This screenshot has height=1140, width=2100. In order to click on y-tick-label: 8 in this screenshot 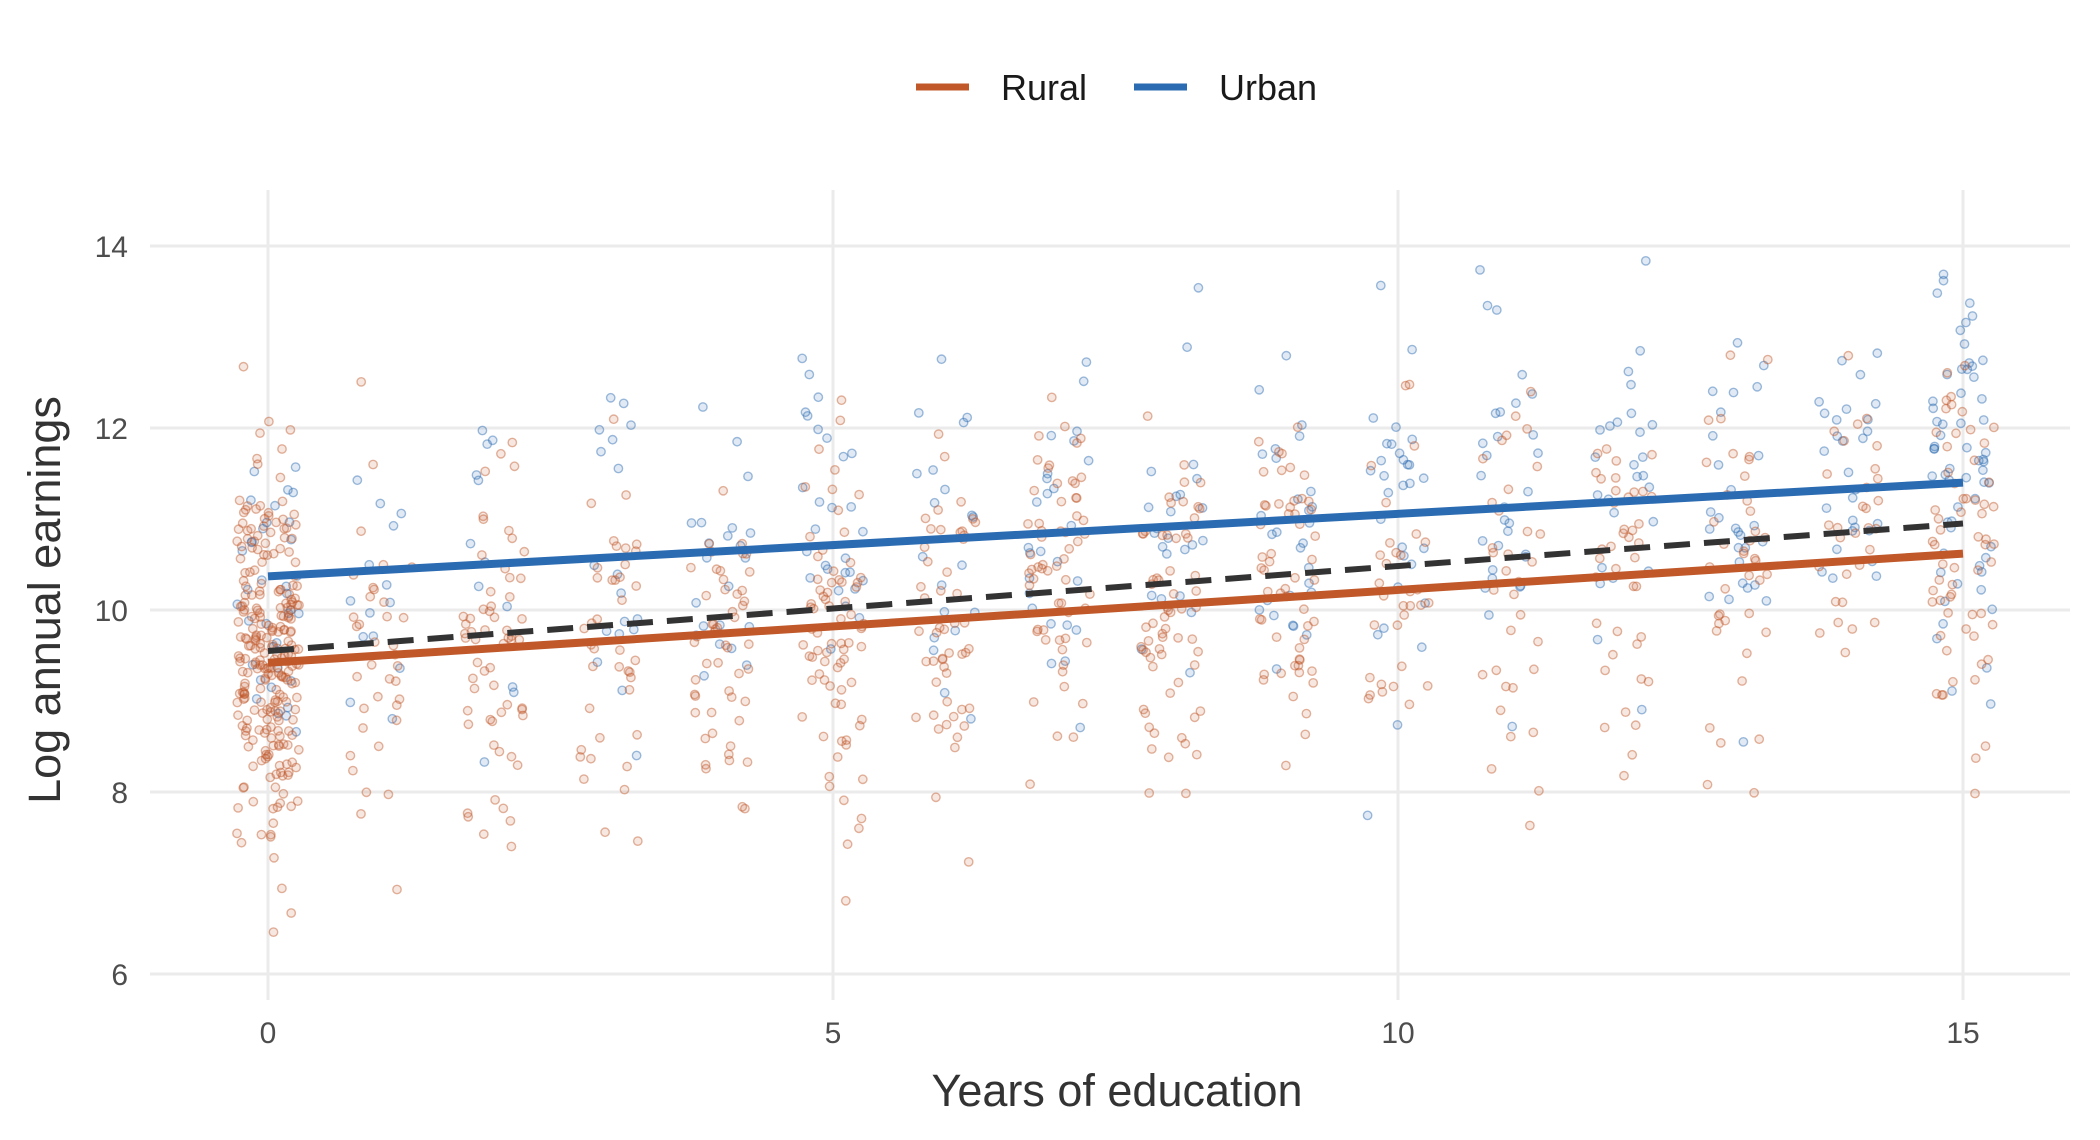, I will do `click(119, 793)`.